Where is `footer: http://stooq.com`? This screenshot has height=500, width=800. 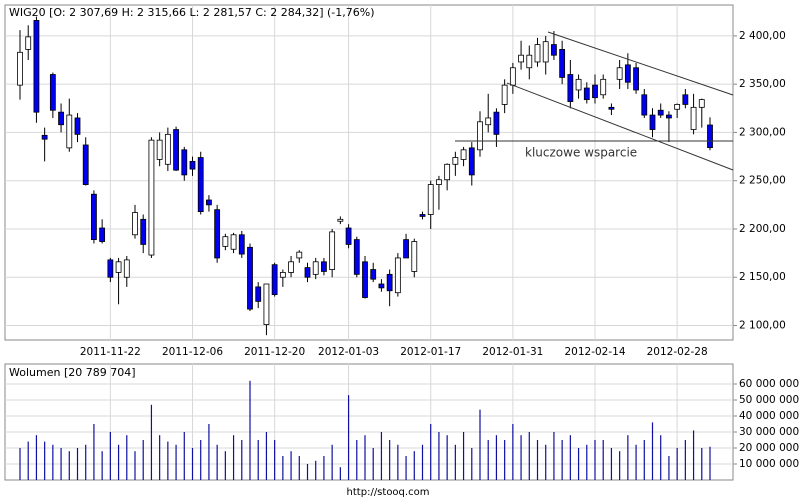
footer: http://stooq.com is located at coordinates (388, 492).